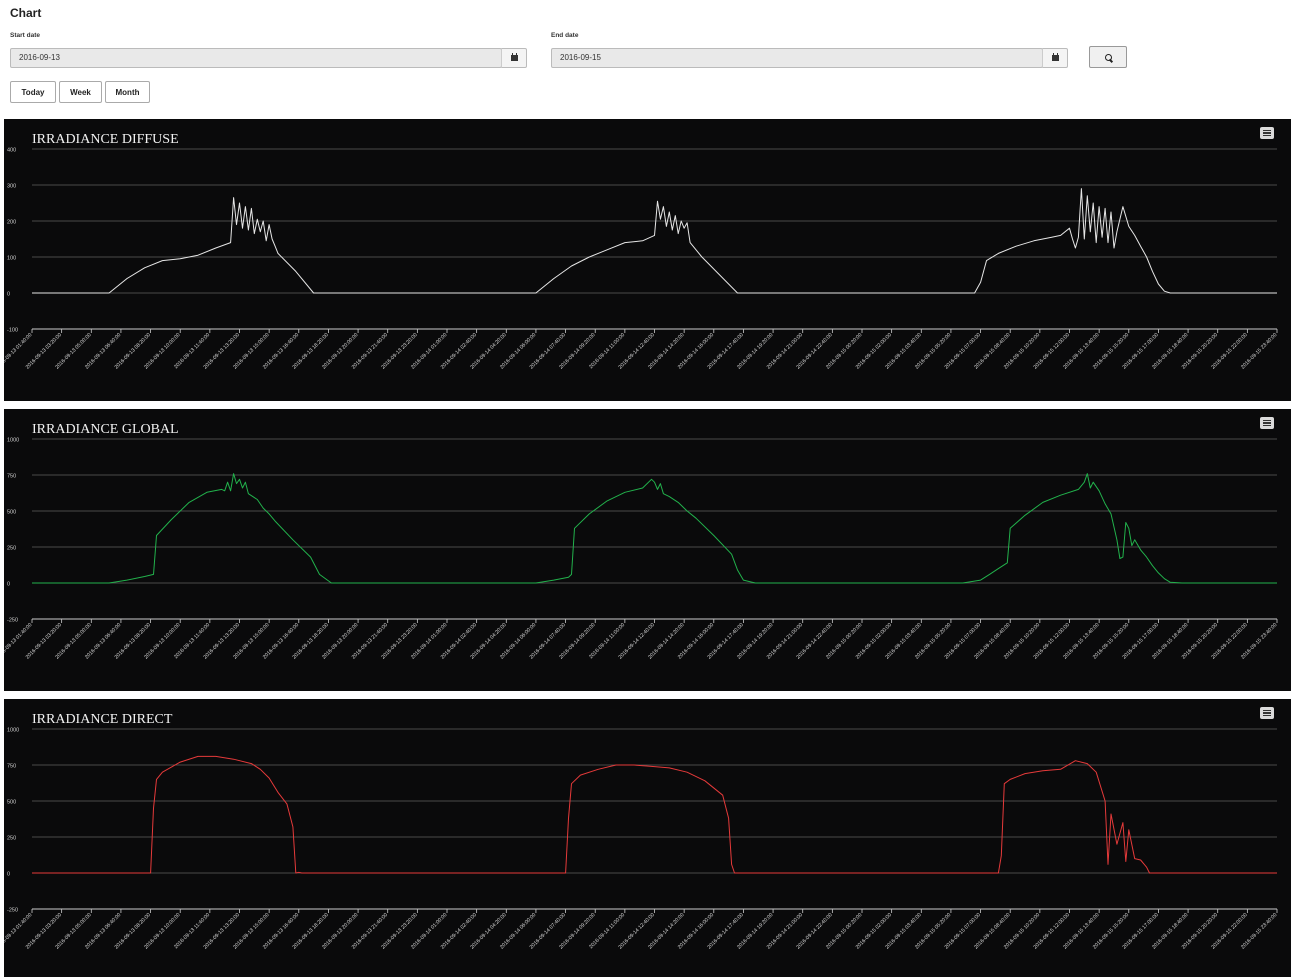  I want to click on y-tick-label: 200, so click(11, 223).